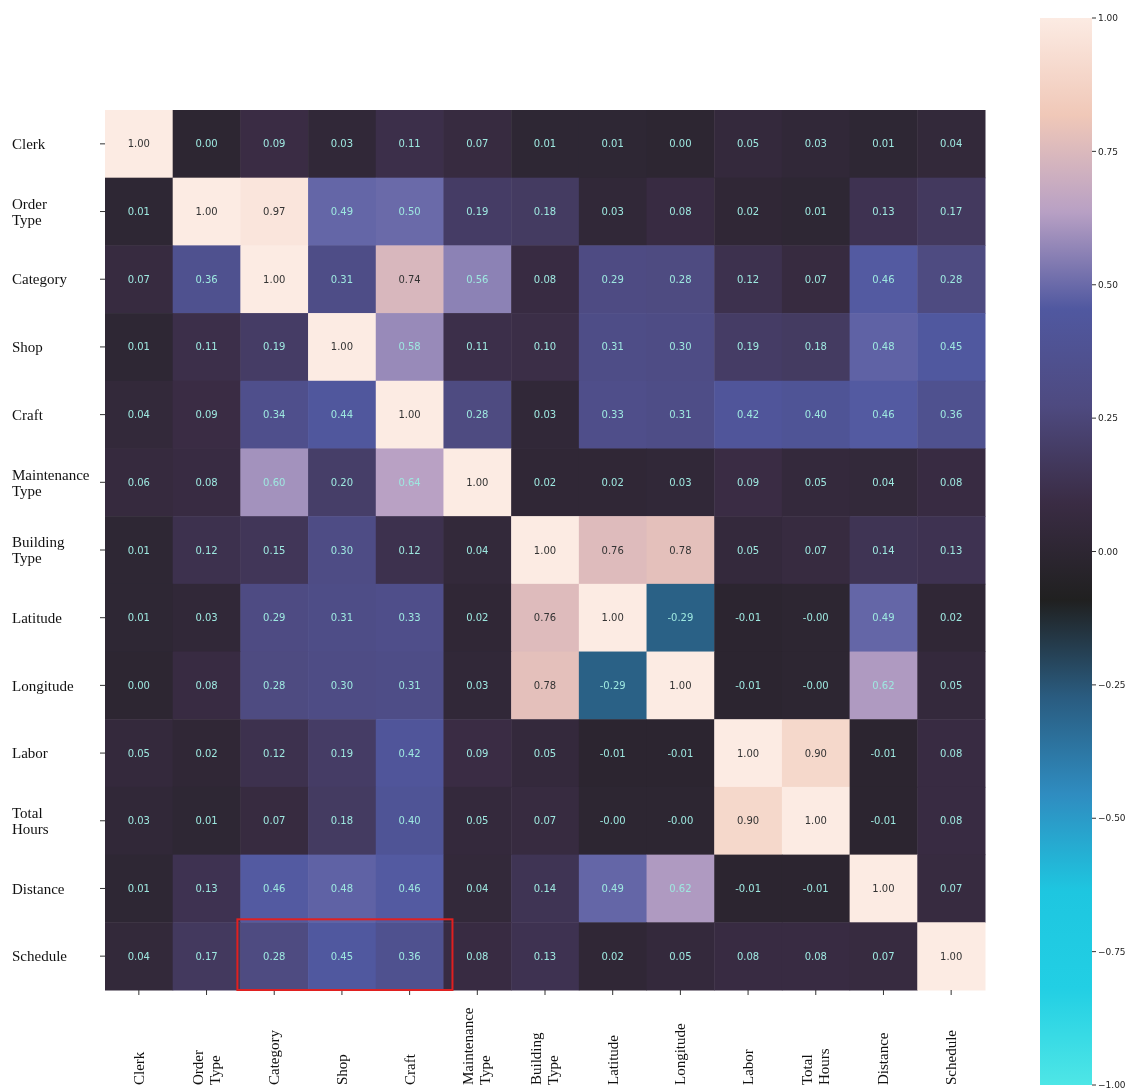 The image size is (1135, 1089). I want to click on data-label: 0.29, so click(274, 618).